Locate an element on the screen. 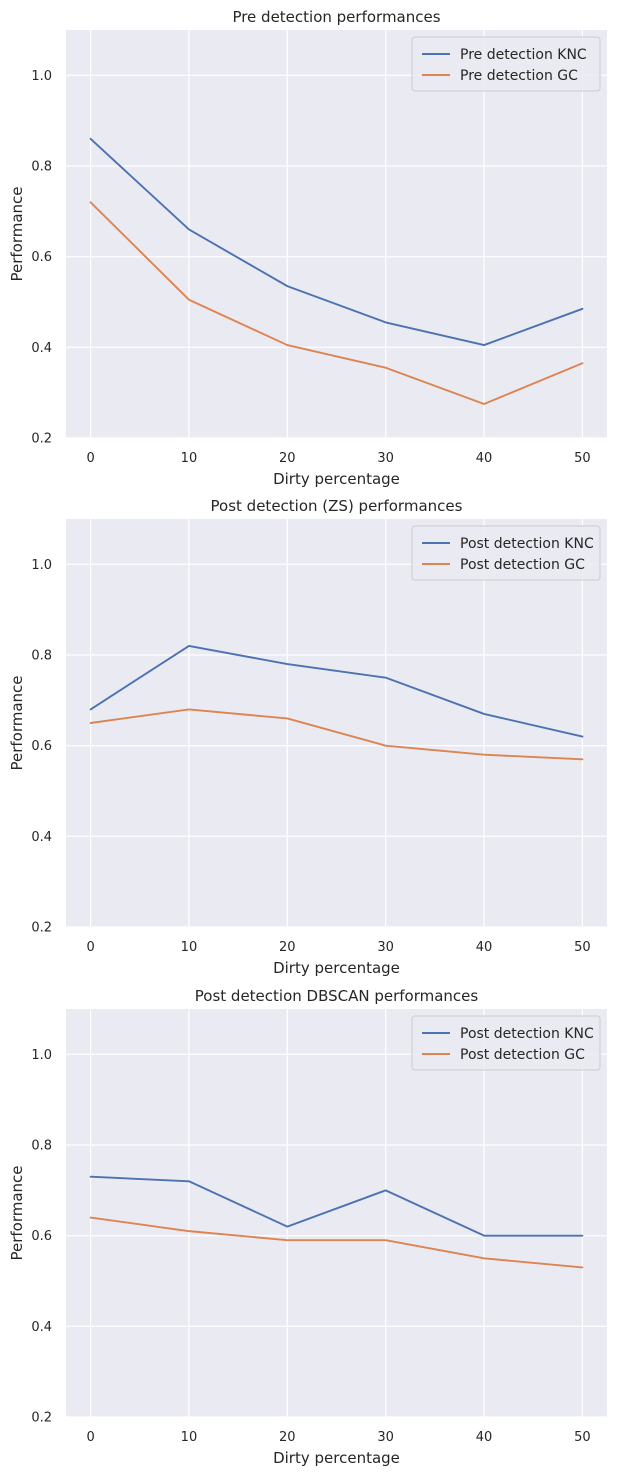 The width and height of the screenshot is (617, 1474). legend-entry: Pre detection KNC is located at coordinates (523, 55).